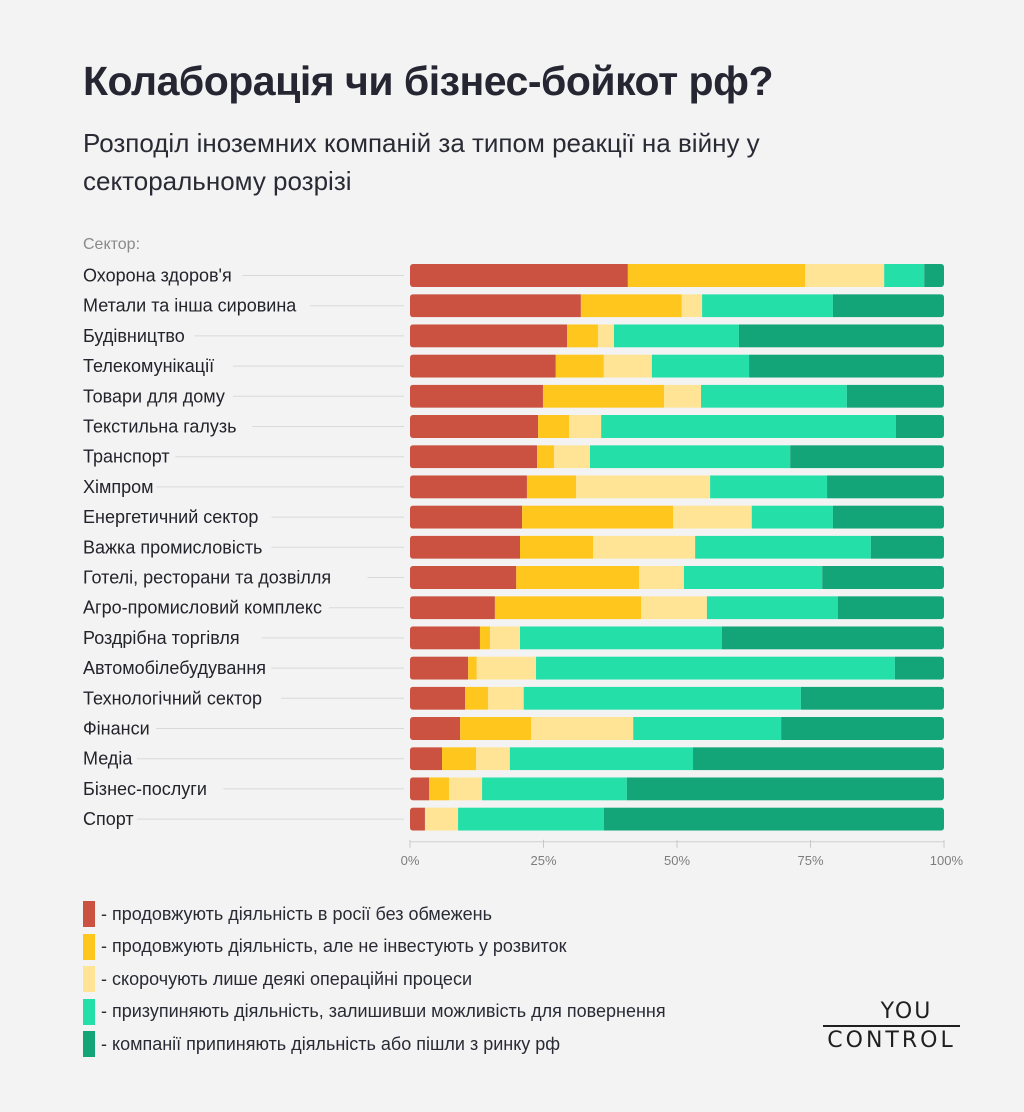 Image resolution: width=1024 pixels, height=1112 pixels. Describe the element at coordinates (207, 578) in the screenshot. I see `category-label: Готелі, ресторани та дозвілля` at that location.